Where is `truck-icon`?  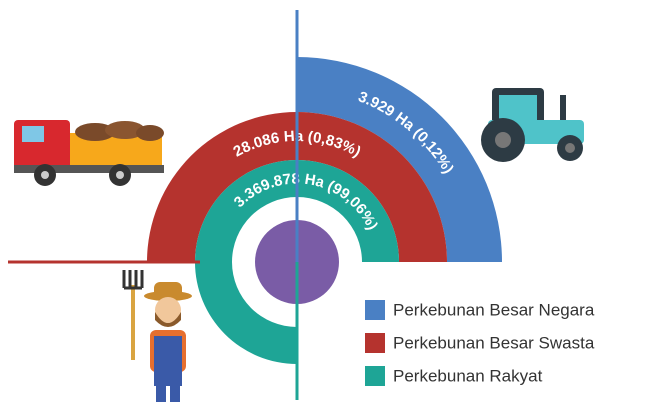
truck-icon is located at coordinates (89, 153).